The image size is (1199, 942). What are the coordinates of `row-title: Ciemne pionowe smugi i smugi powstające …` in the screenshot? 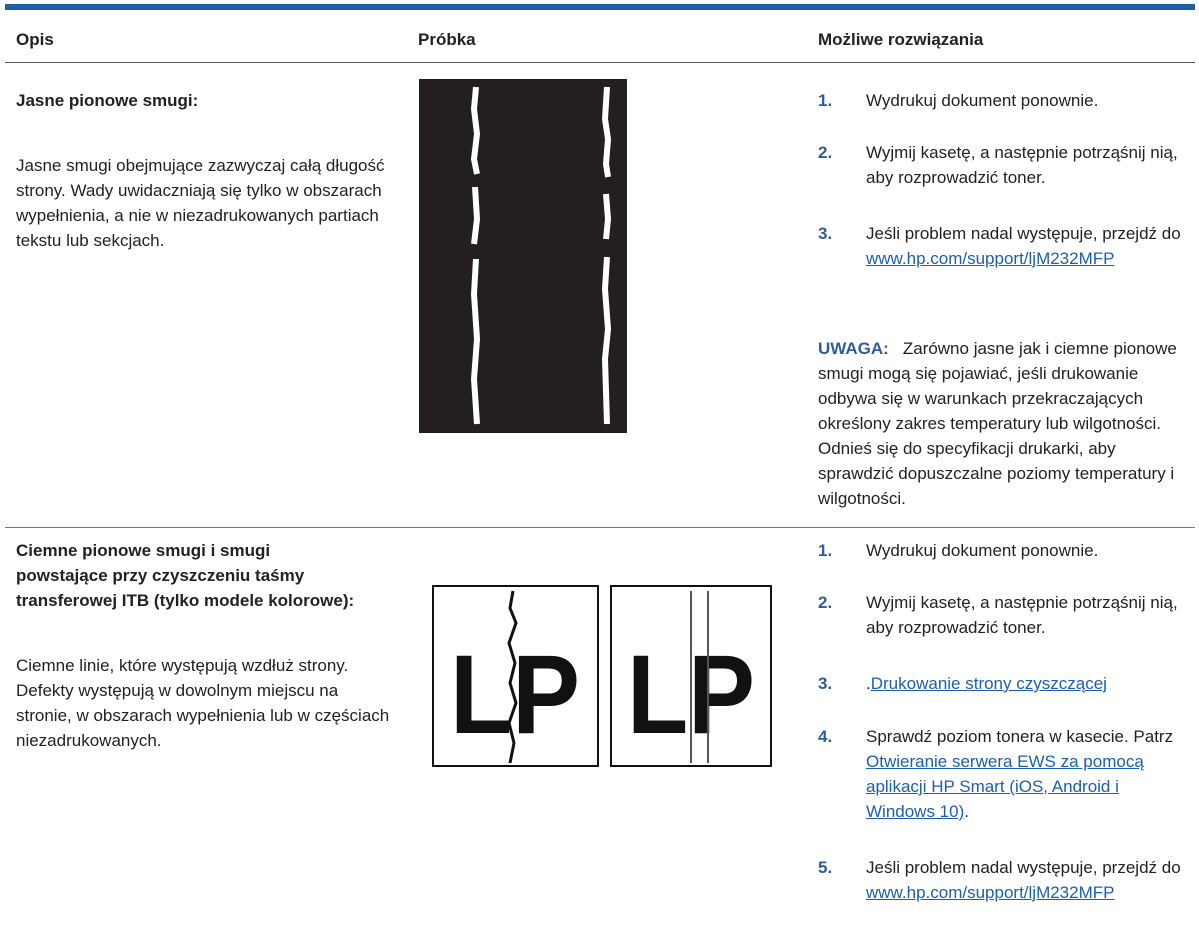 It's located at (185, 575).